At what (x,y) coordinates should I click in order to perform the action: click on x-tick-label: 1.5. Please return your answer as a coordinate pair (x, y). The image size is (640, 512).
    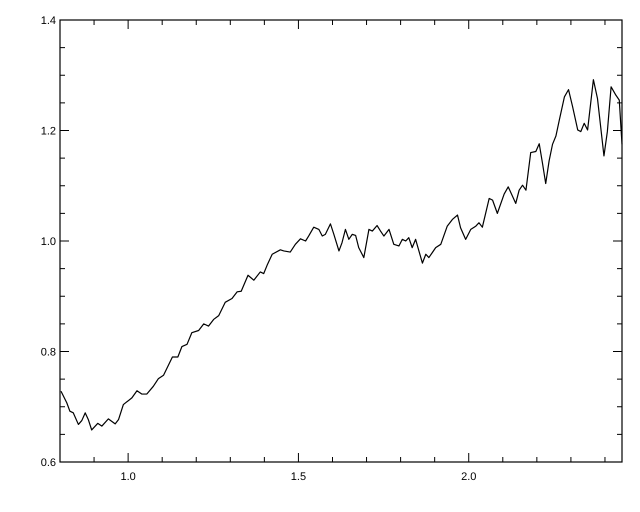
    Looking at the image, I should click on (298, 477).